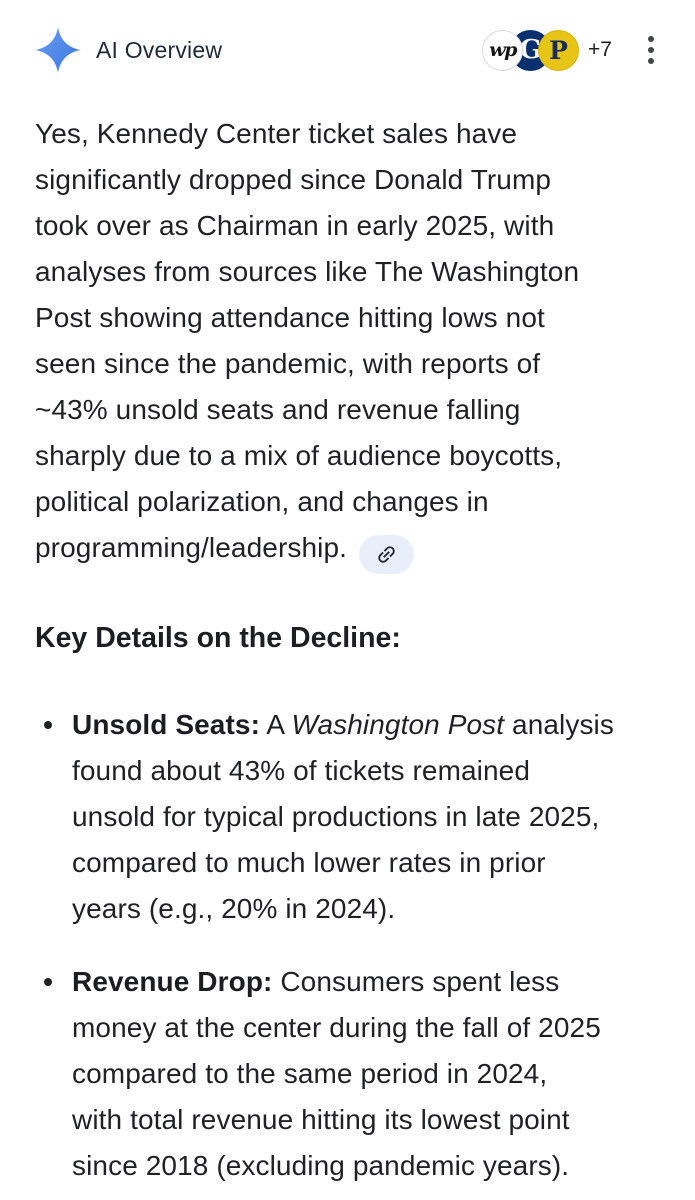 This screenshot has height=1200, width=695. Describe the element at coordinates (531, 50) in the screenshot. I see `source-favicons: wp G P` at that location.